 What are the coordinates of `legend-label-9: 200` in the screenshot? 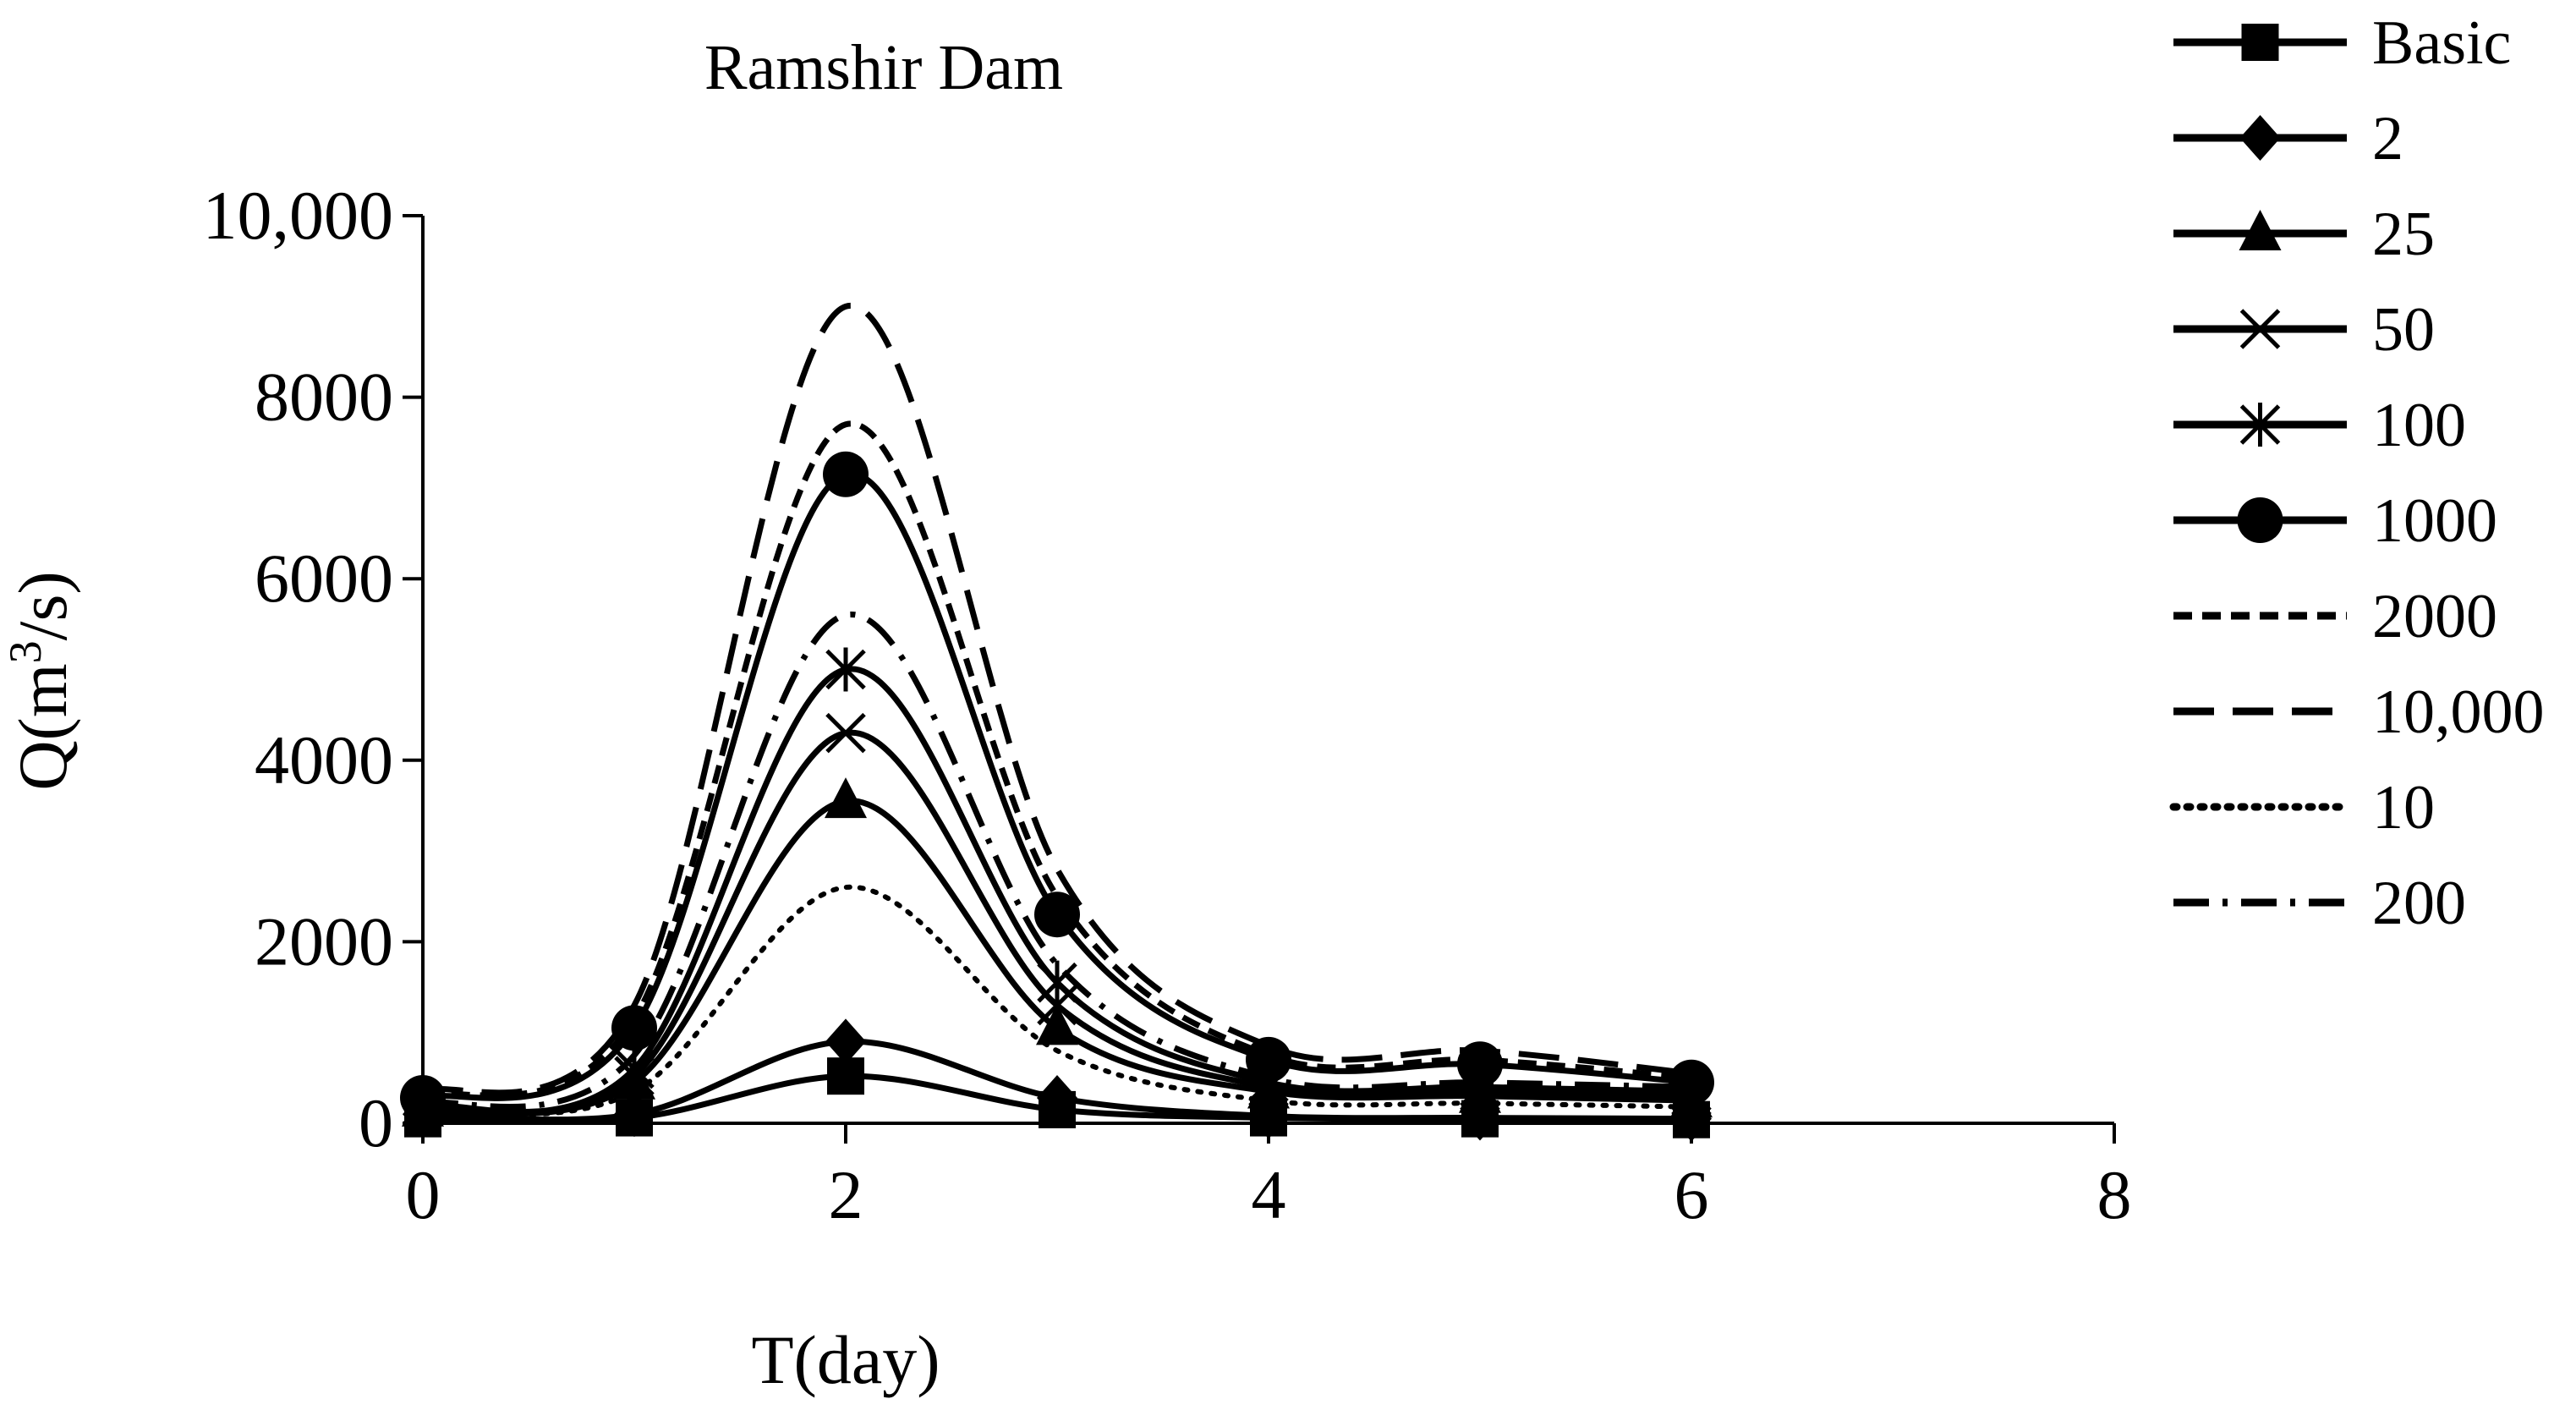 It's located at (2419, 904).